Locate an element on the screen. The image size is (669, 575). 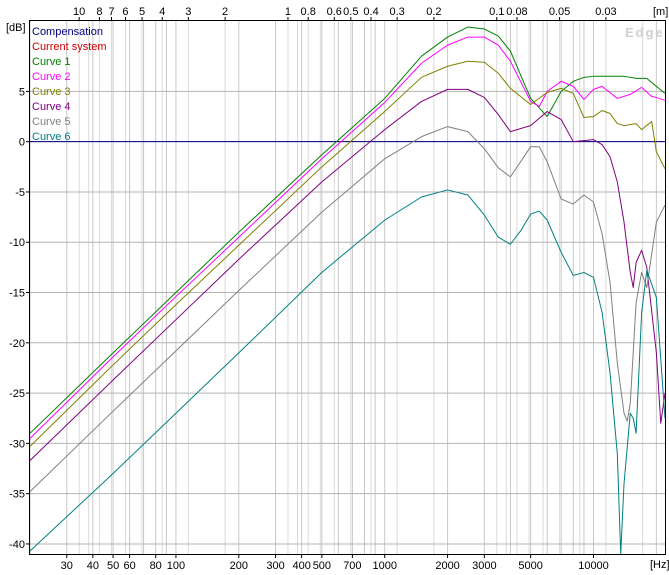
top-tick-label: 2 is located at coordinates (225, 12).